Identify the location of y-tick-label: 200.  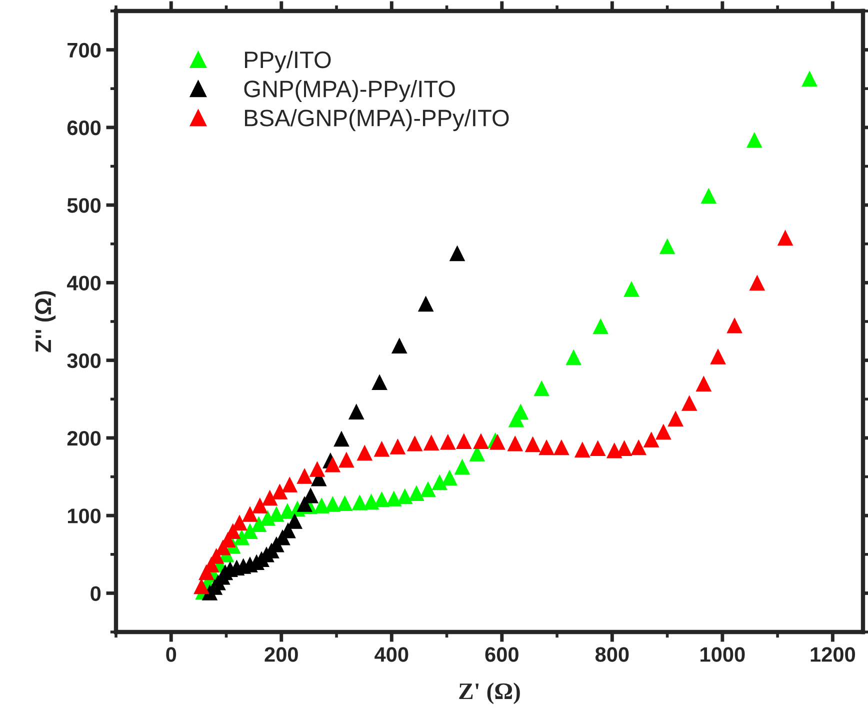
(84, 438).